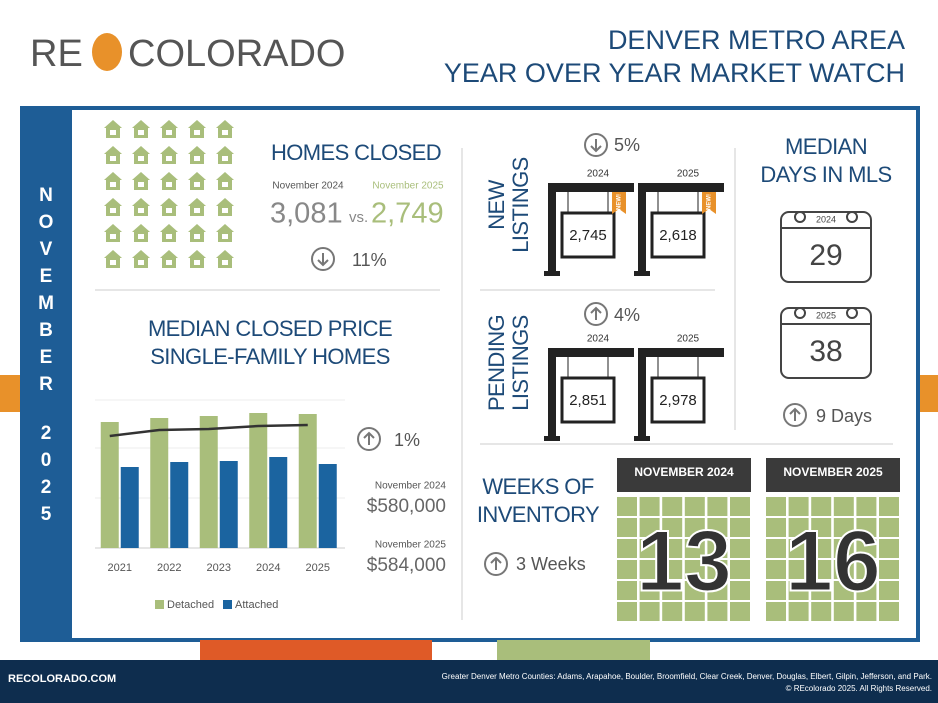 This screenshot has height=703, width=938. What do you see at coordinates (318, 568) in the screenshot?
I see `x-tick-label: 2025` at bounding box center [318, 568].